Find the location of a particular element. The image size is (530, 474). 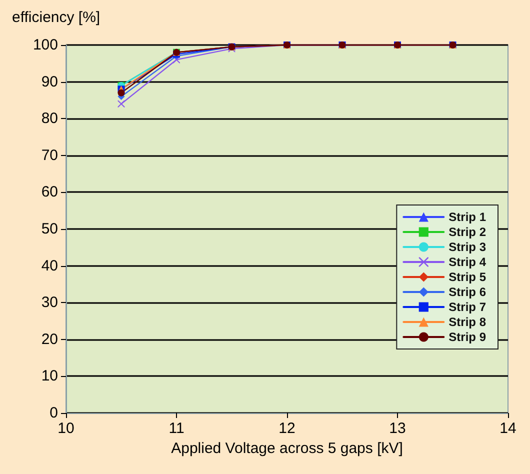

legend-label: Strip 4 is located at coordinates (467, 262).